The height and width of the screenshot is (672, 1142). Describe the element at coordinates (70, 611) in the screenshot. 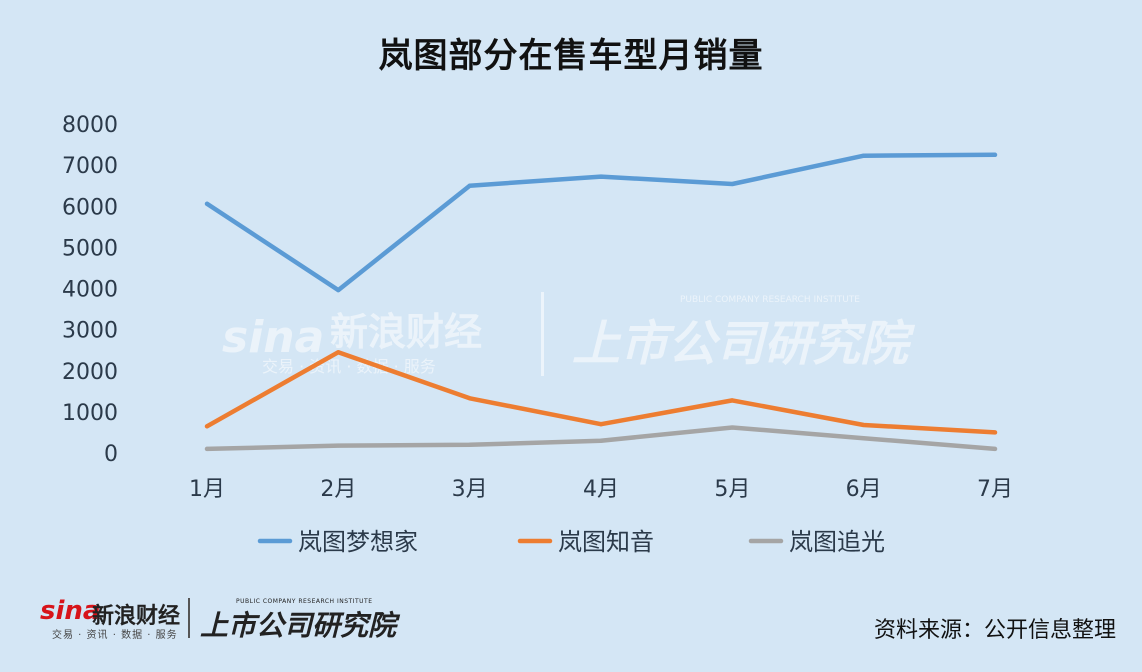

I see `footer-sina-logo: sina` at that location.